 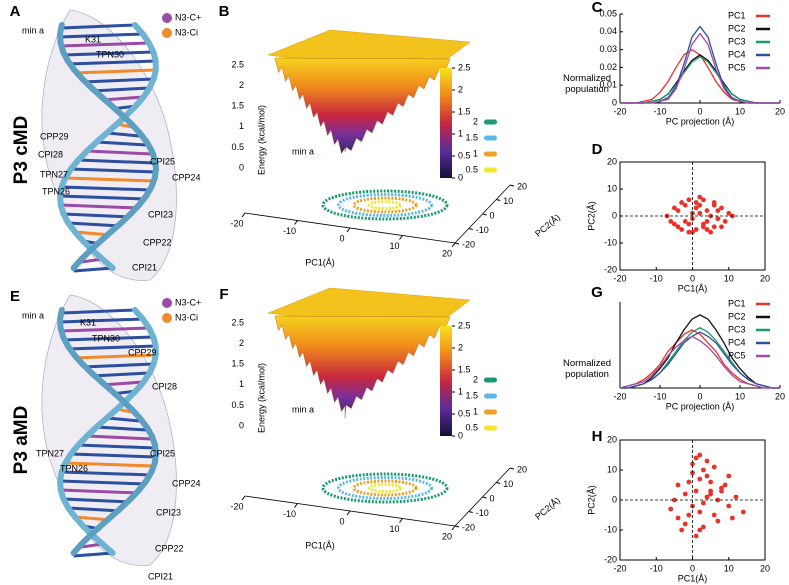 What do you see at coordinates (289, 514) in the screenshot?
I see `x-tick-label: -10` at bounding box center [289, 514].